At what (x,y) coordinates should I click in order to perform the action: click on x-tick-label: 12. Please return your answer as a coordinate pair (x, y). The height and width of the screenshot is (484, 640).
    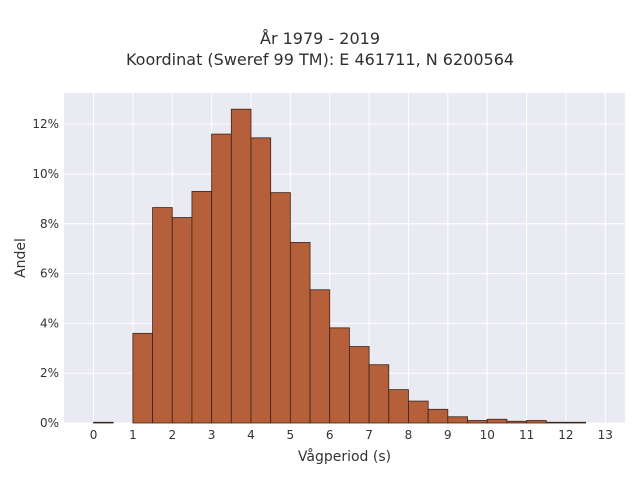
    Looking at the image, I should click on (565, 435).